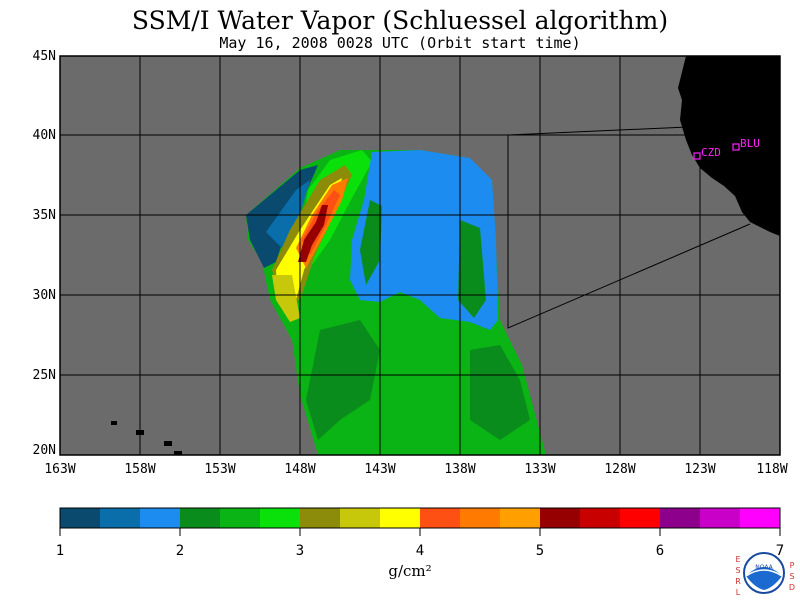 The image size is (800, 600). What do you see at coordinates (697, 156) in the screenshot?
I see `station-marker-czd` at bounding box center [697, 156].